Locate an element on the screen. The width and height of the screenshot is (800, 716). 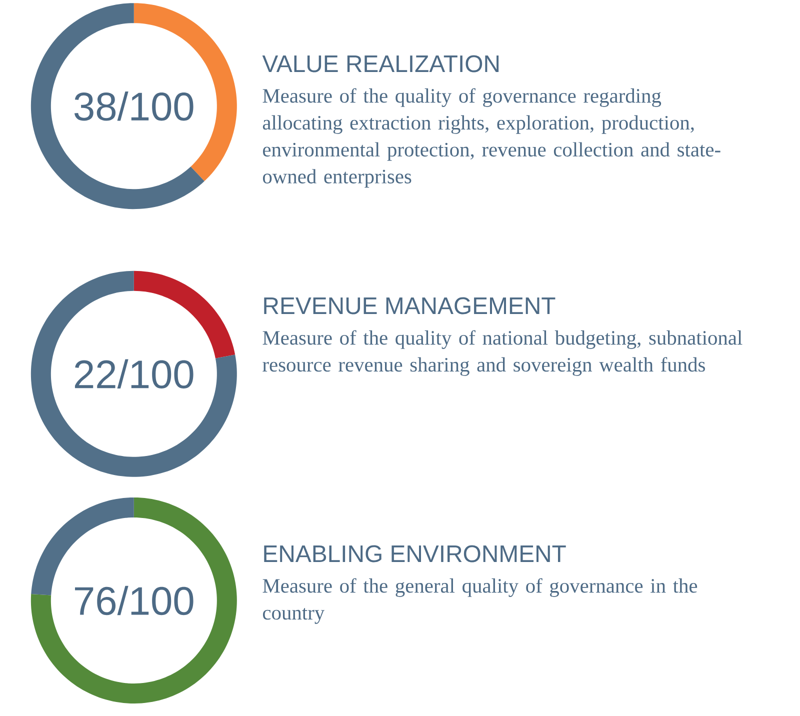
text: 76/100 is located at coordinates (134, 601).